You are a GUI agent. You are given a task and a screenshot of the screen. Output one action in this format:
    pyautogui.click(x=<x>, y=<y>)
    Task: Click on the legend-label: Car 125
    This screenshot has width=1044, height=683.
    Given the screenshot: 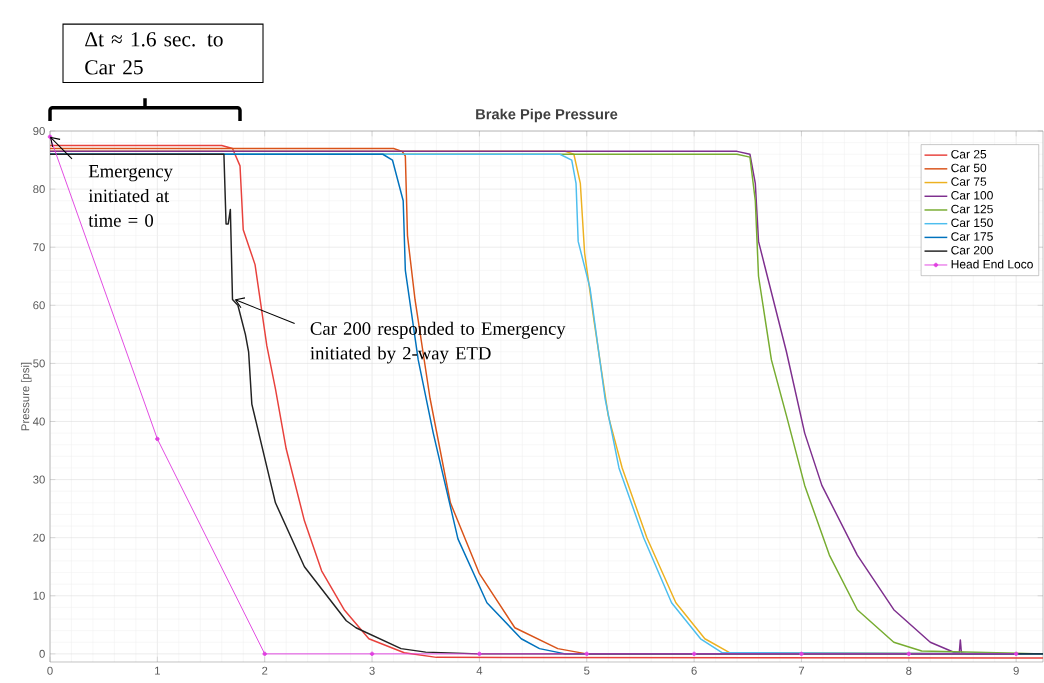 What is the action you would take?
    pyautogui.click(x=972, y=209)
    